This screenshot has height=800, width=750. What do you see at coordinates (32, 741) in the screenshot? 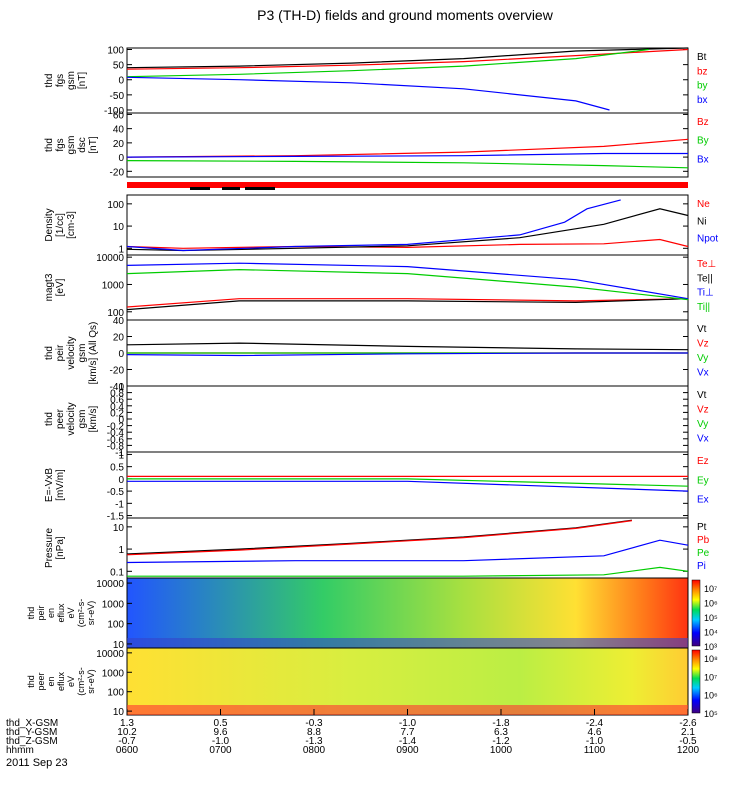
I see `x-row-label: thd_Z-GSM` at bounding box center [32, 741].